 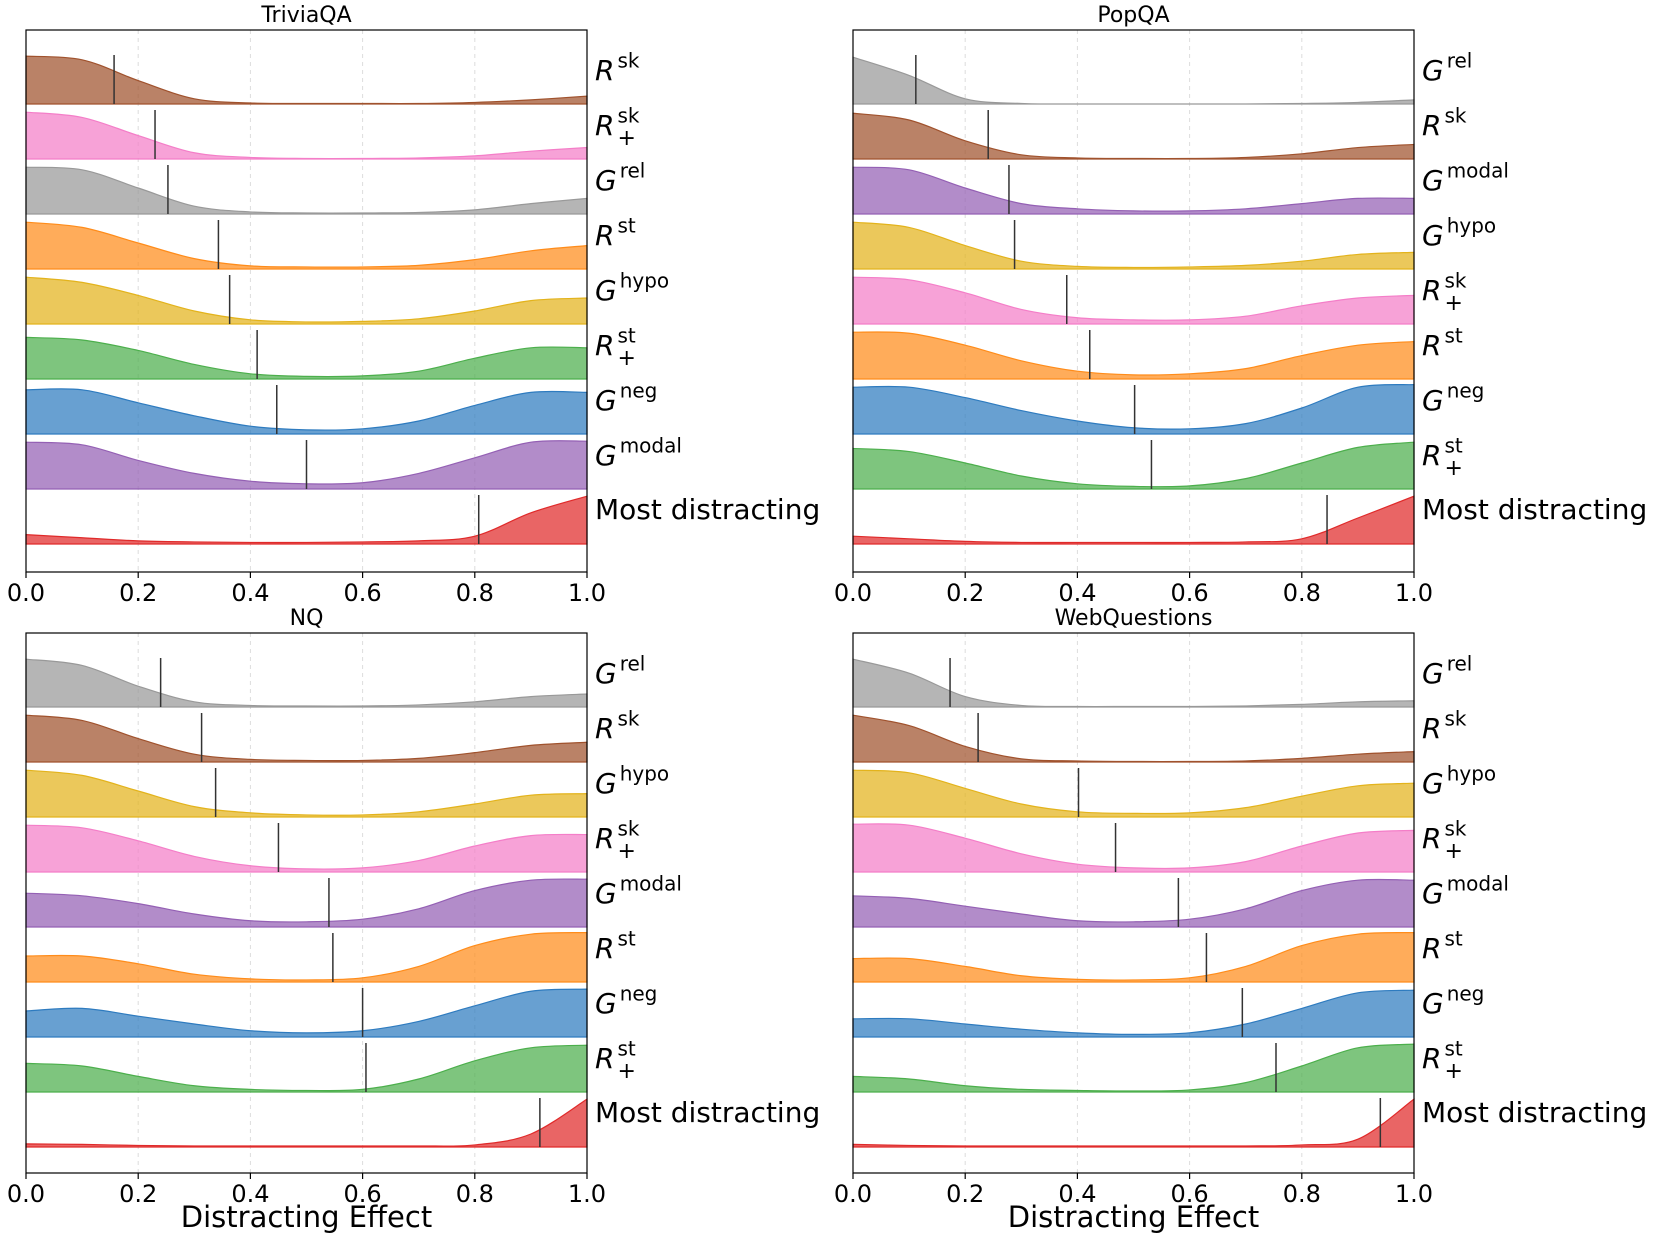 What do you see at coordinates (138, 593) in the screenshot?
I see `x-tick-label: 0.2` at bounding box center [138, 593].